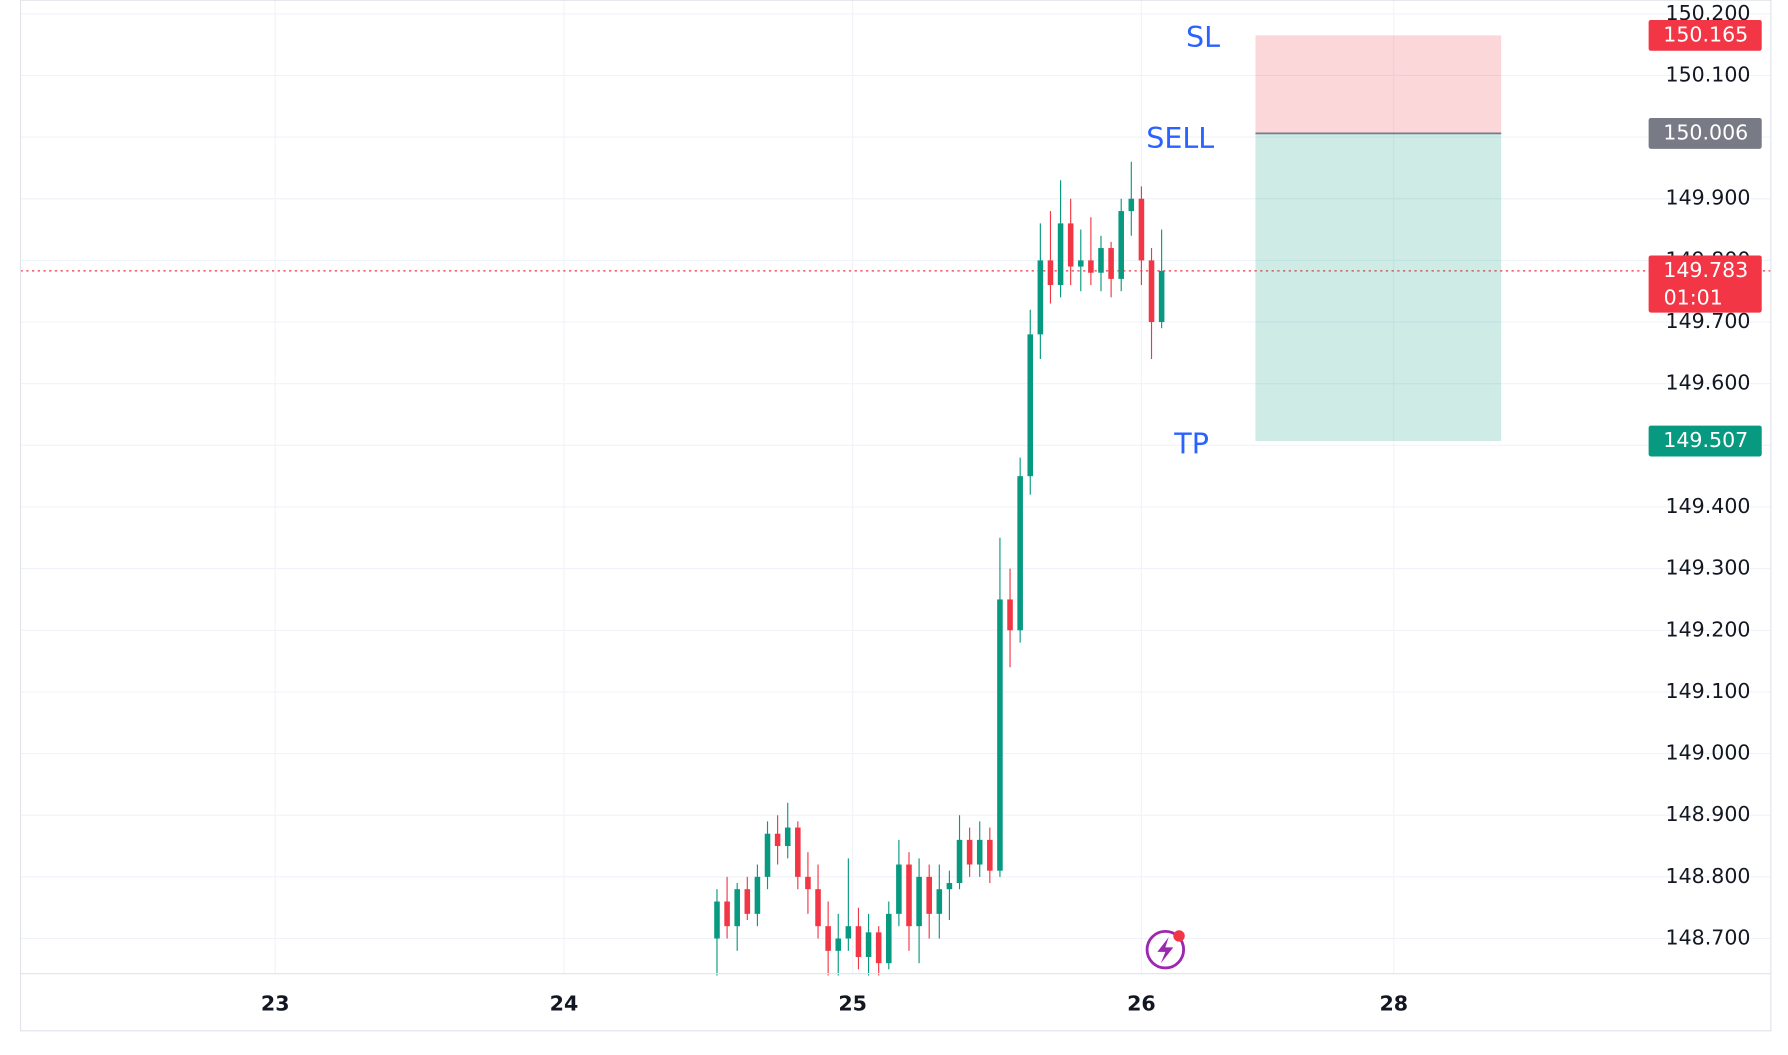 This screenshot has height=1055, width=1788. Describe the element at coordinates (1708, 876) in the screenshot. I see `y-tick-label: 148.800` at that location.